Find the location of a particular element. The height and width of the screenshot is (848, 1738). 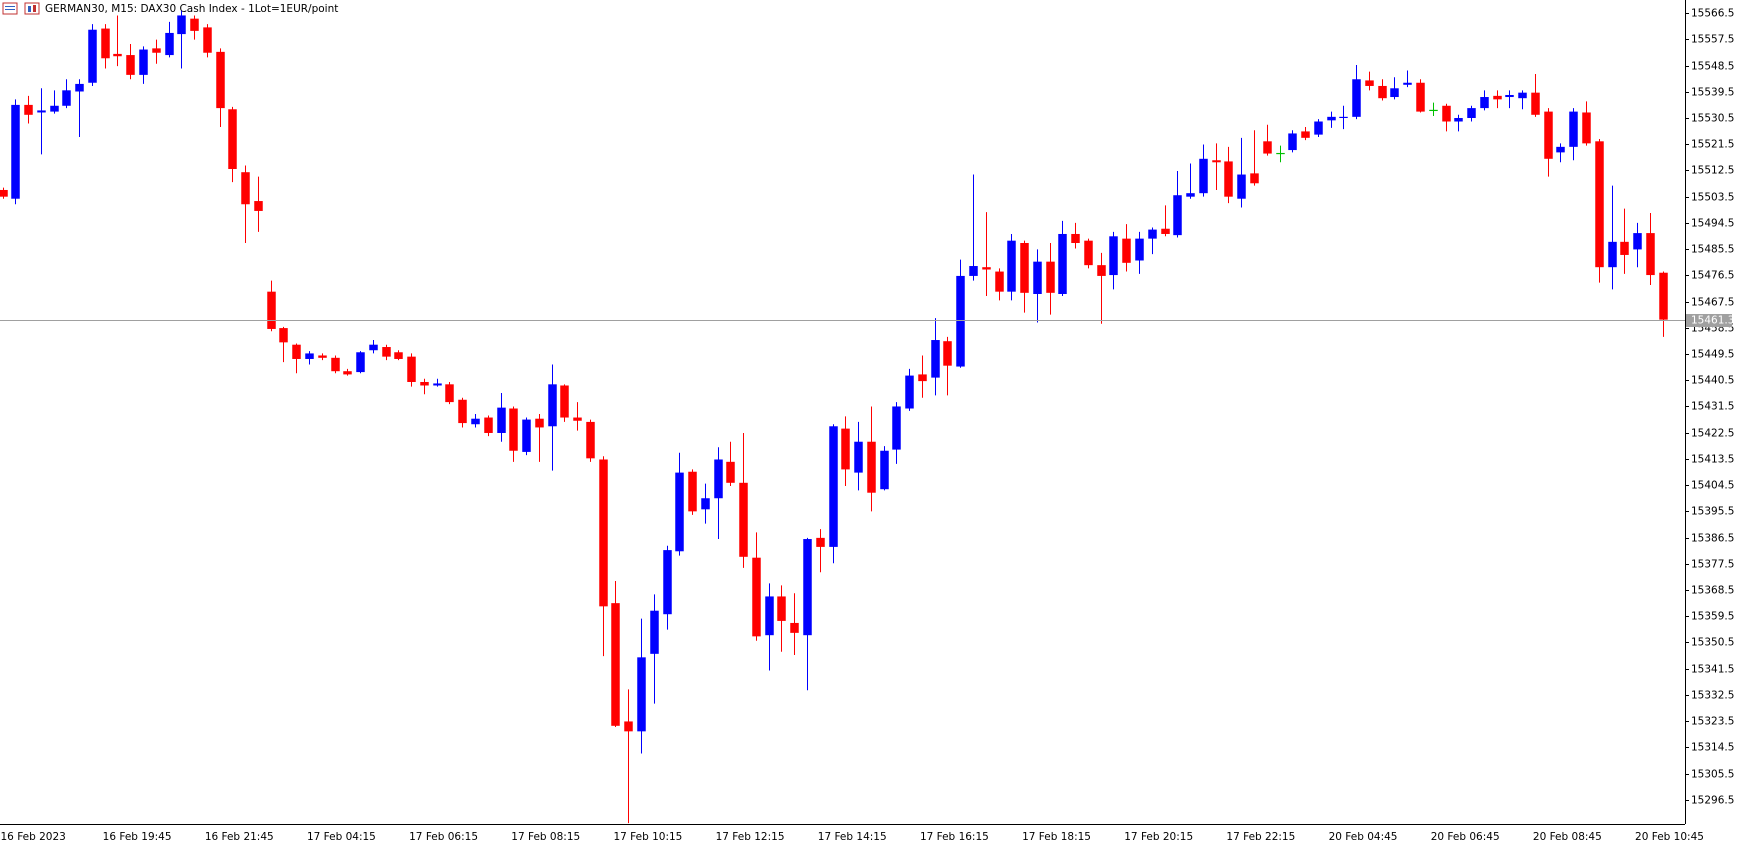

icon-bar is located at coordinates (29, 9).